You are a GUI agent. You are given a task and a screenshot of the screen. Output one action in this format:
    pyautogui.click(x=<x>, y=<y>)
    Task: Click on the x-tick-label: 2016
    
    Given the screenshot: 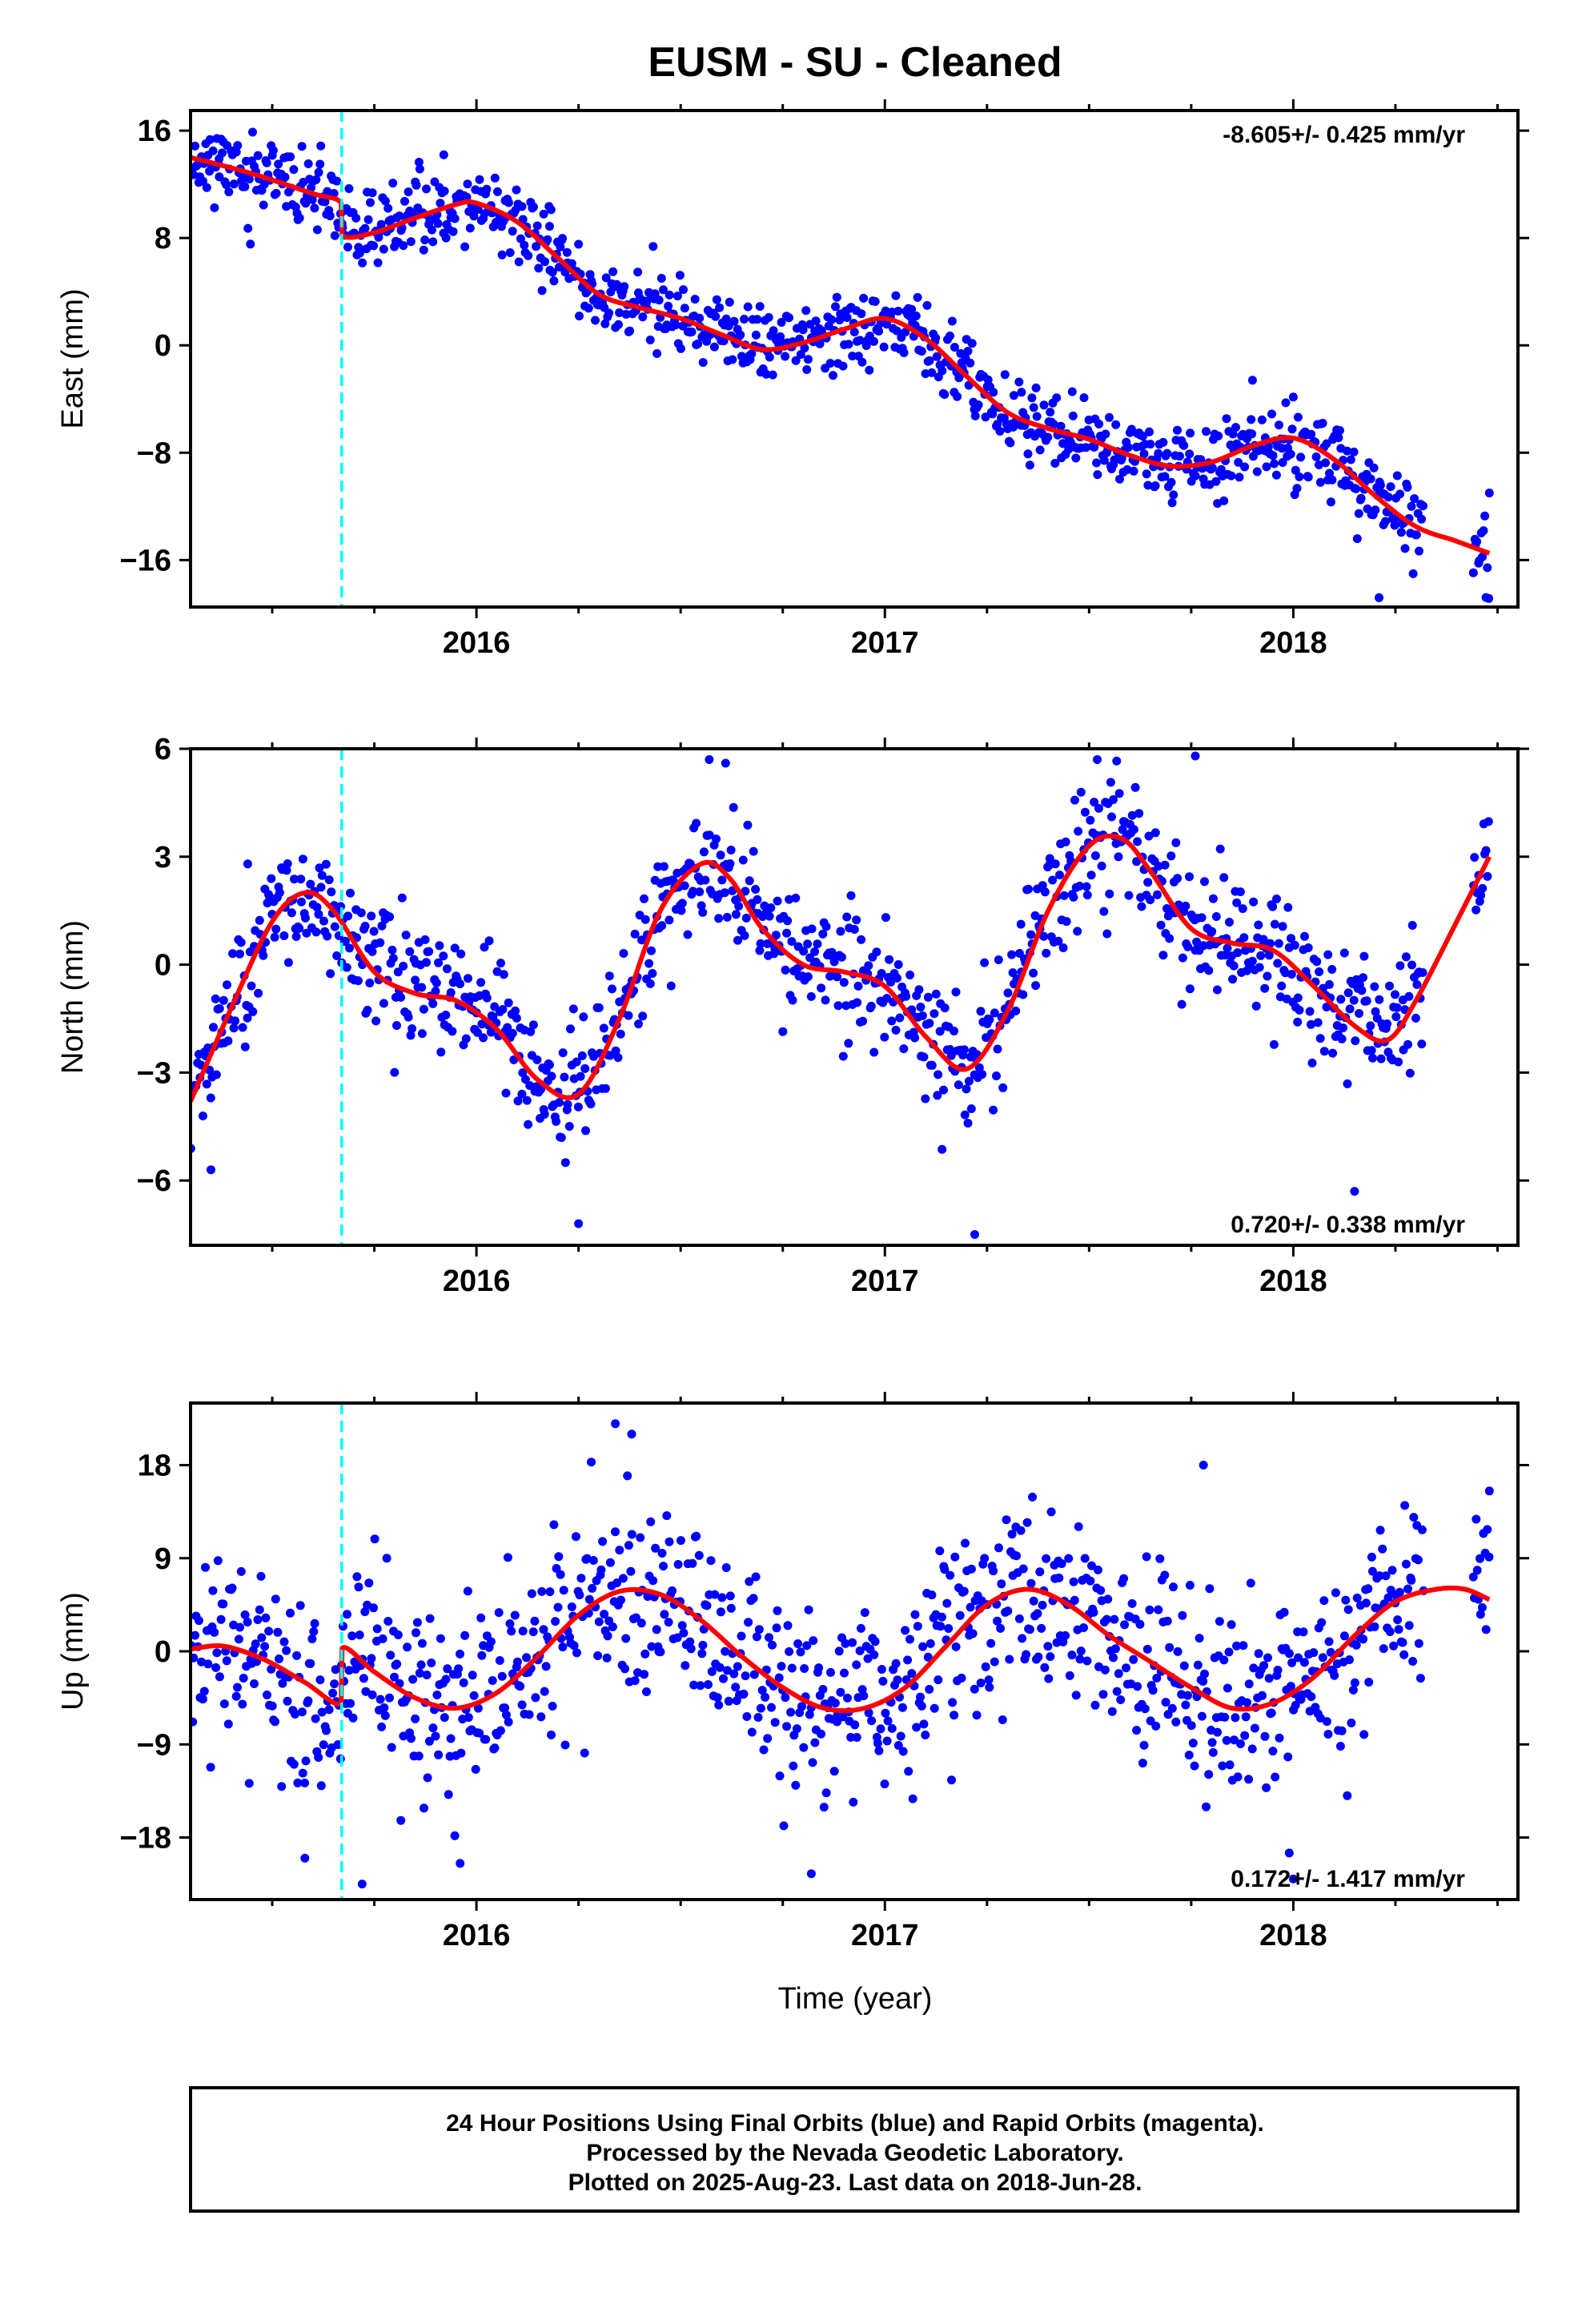 What is the action you would take?
    pyautogui.click(x=477, y=643)
    